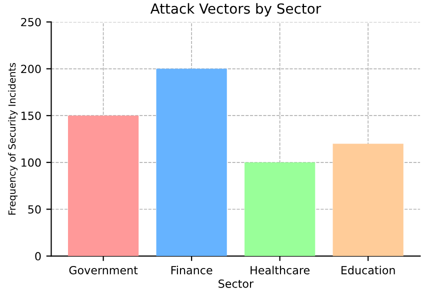 The height and width of the screenshot is (289, 427). Describe the element at coordinates (38, 256) in the screenshot. I see `y-tick-label: 0` at that location.